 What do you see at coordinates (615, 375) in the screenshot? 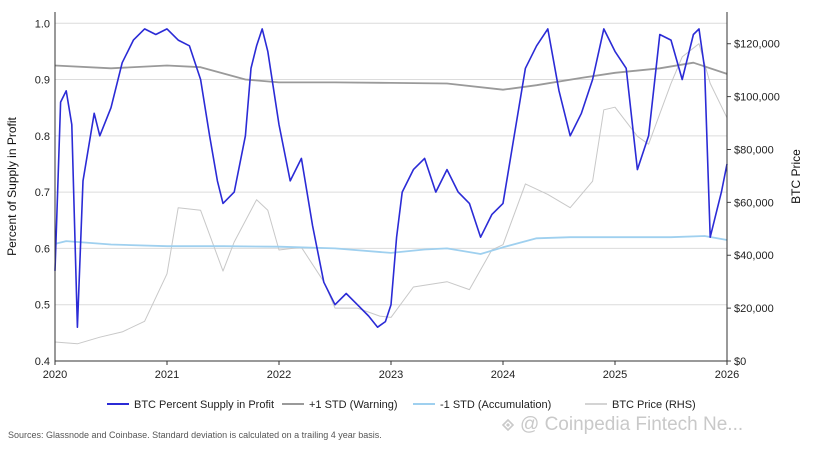
I see `x-tick-label: 2025` at bounding box center [615, 375].